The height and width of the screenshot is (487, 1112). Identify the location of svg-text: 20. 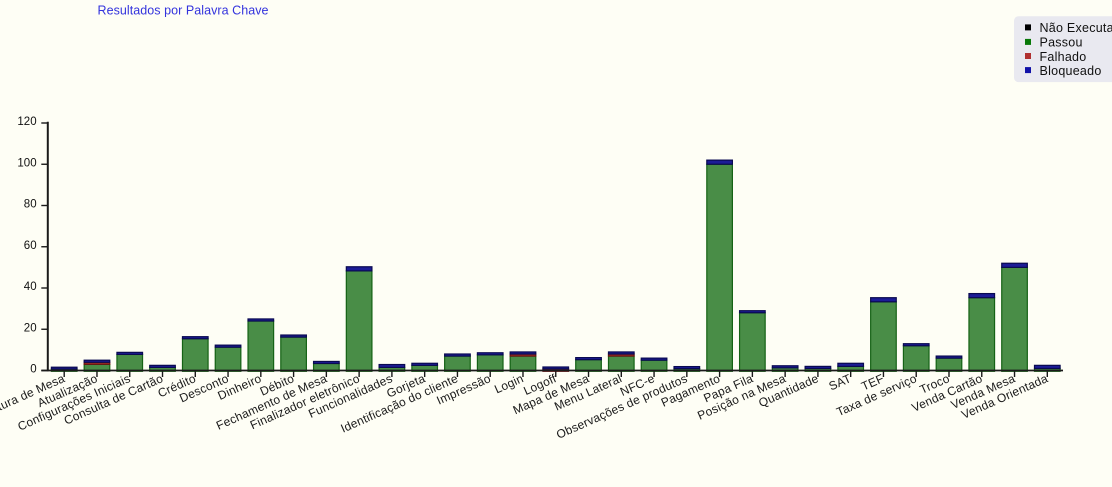
(30, 328).